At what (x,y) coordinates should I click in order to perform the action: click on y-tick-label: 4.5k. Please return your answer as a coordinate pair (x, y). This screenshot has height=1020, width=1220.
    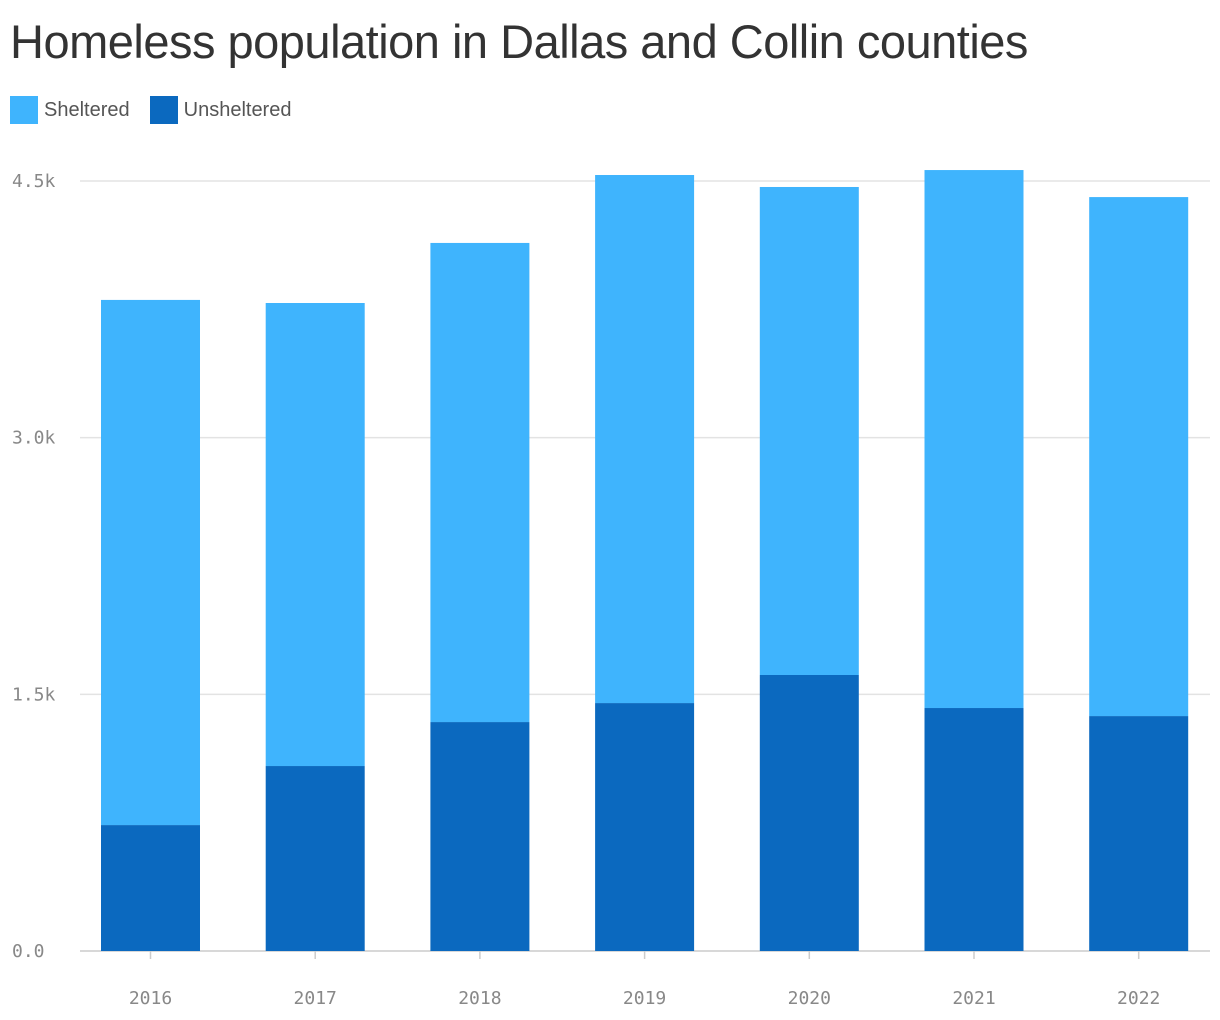
    Looking at the image, I should click on (34, 181).